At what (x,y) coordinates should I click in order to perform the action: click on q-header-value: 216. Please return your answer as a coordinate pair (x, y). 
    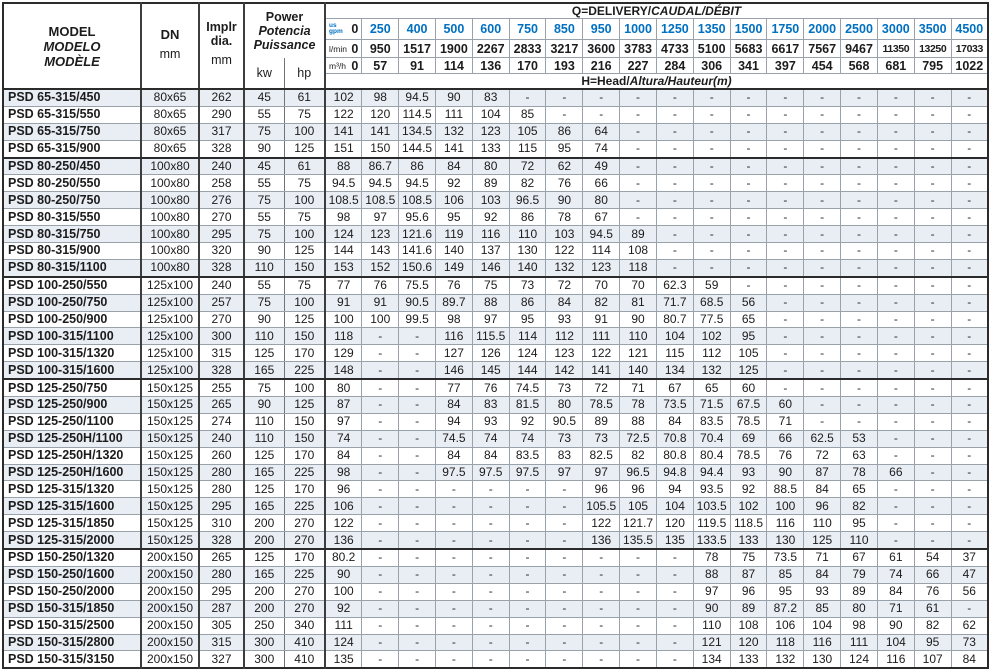
    Looking at the image, I should click on (601, 65).